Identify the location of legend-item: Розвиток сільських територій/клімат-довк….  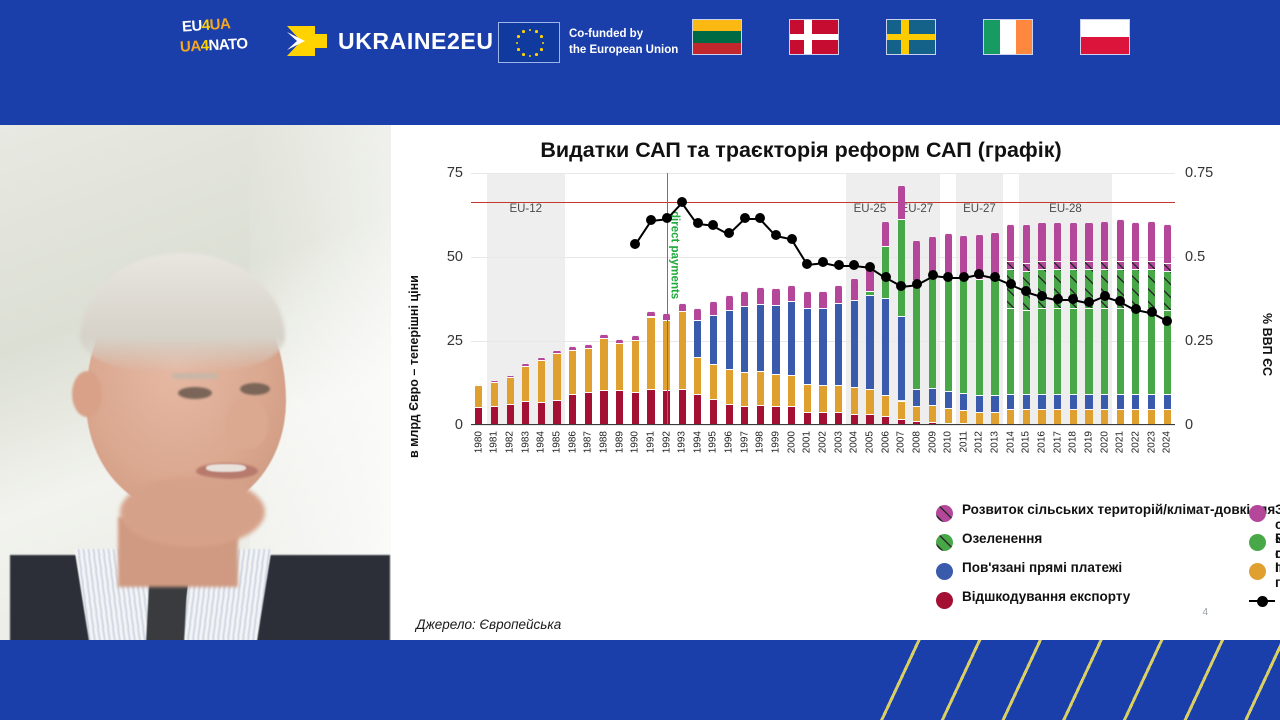
(1106, 514).